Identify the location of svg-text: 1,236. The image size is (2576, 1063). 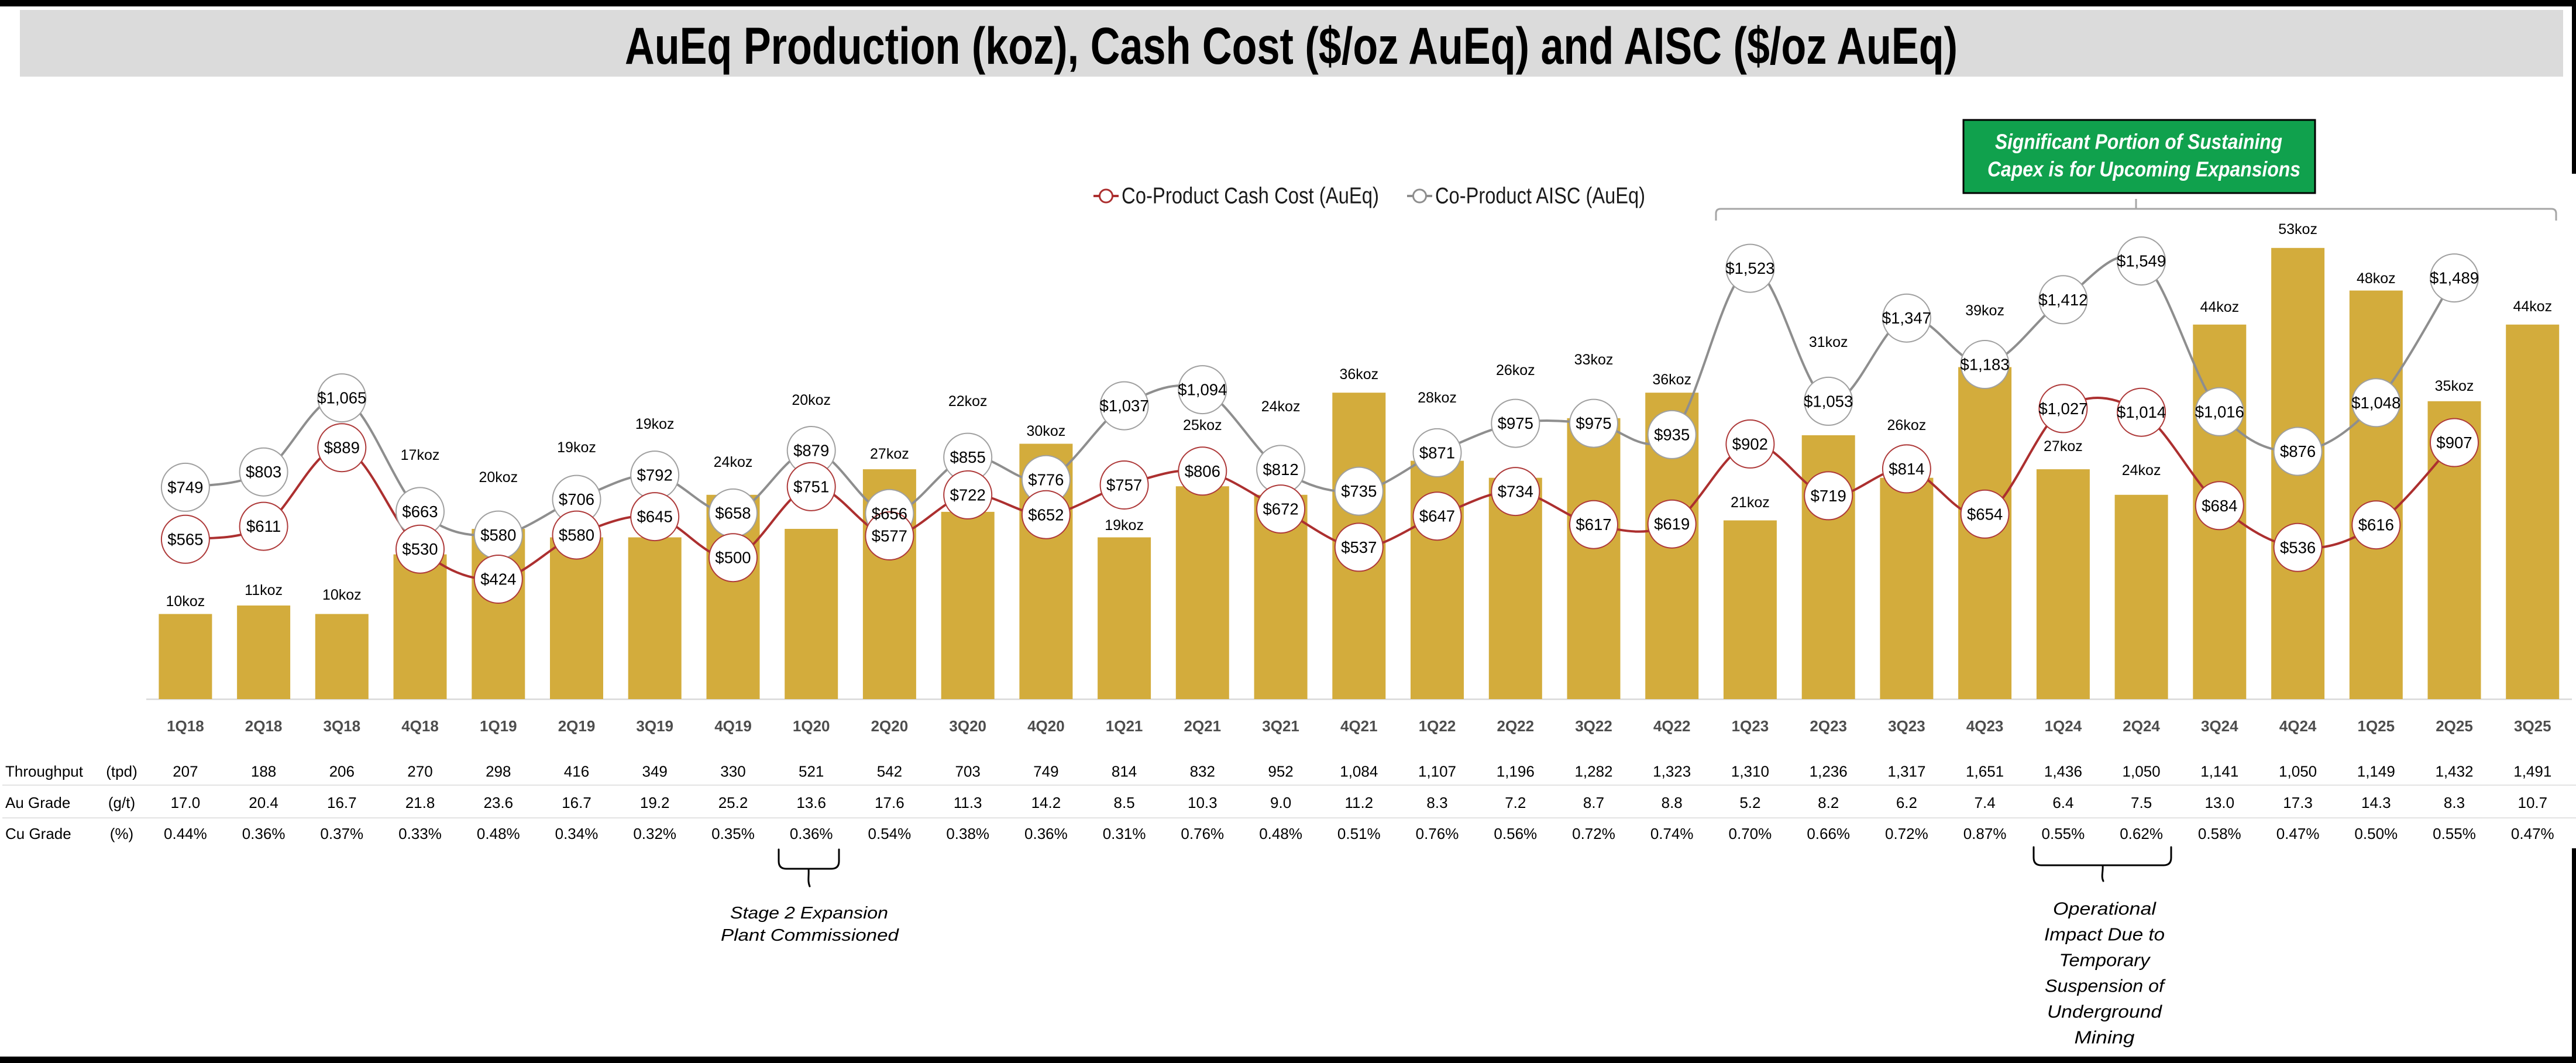
(1829, 771).